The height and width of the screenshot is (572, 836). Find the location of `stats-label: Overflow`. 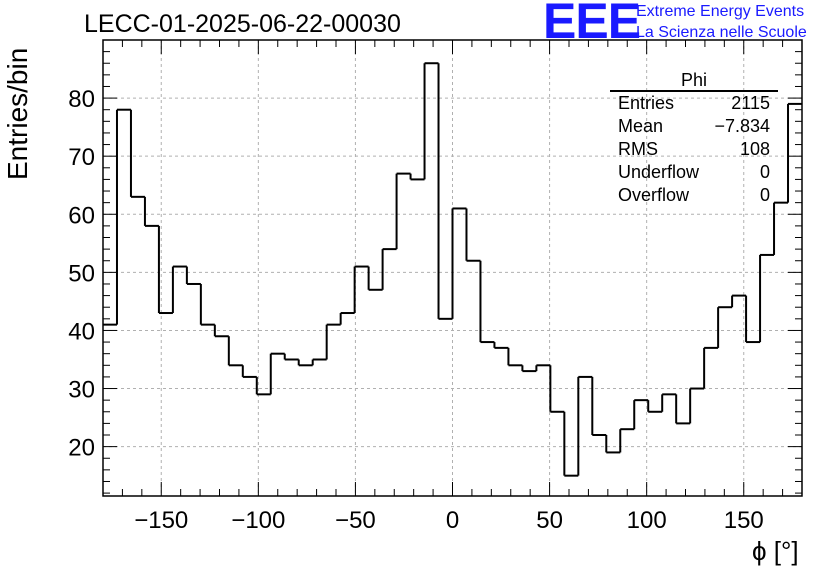

stats-label: Overflow is located at coordinates (654, 195).